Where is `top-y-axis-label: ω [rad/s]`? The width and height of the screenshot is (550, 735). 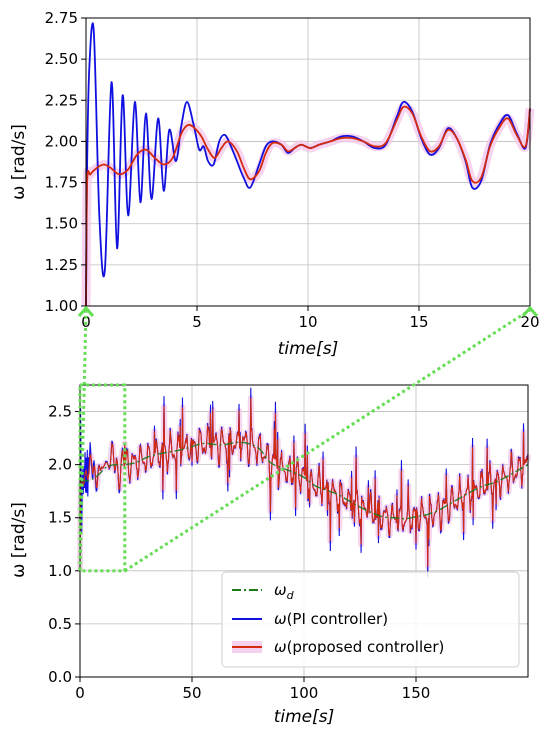 top-y-axis-label: ω [rad/s] is located at coordinates (19, 162).